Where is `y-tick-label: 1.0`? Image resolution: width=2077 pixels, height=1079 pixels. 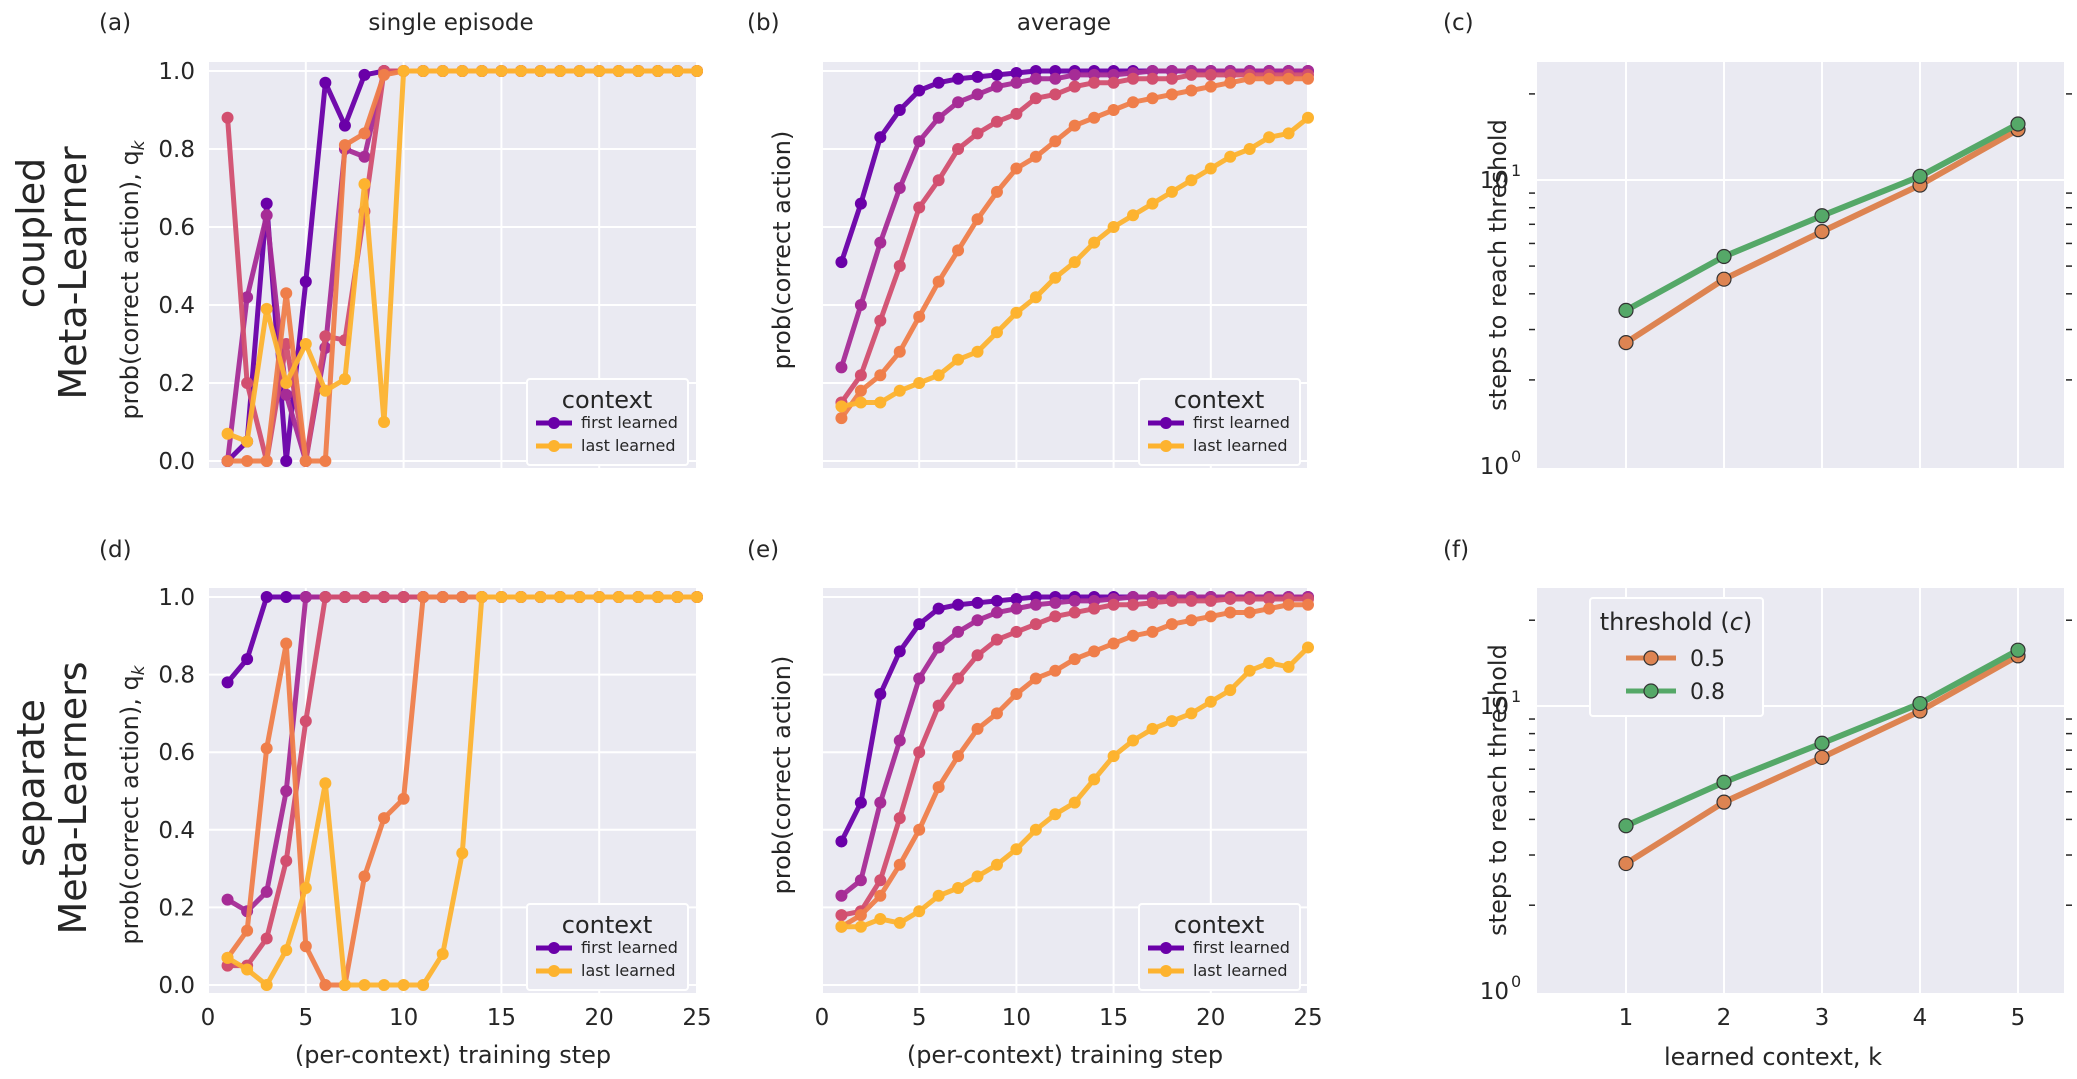
y-tick-label: 1.0 is located at coordinates (176, 72).